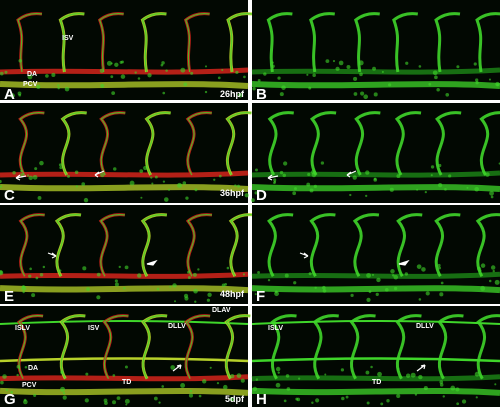 The height and width of the screenshot is (407, 500). Describe the element at coordinates (29, 385) in the screenshot. I see `vessel-label: PCV` at that location.